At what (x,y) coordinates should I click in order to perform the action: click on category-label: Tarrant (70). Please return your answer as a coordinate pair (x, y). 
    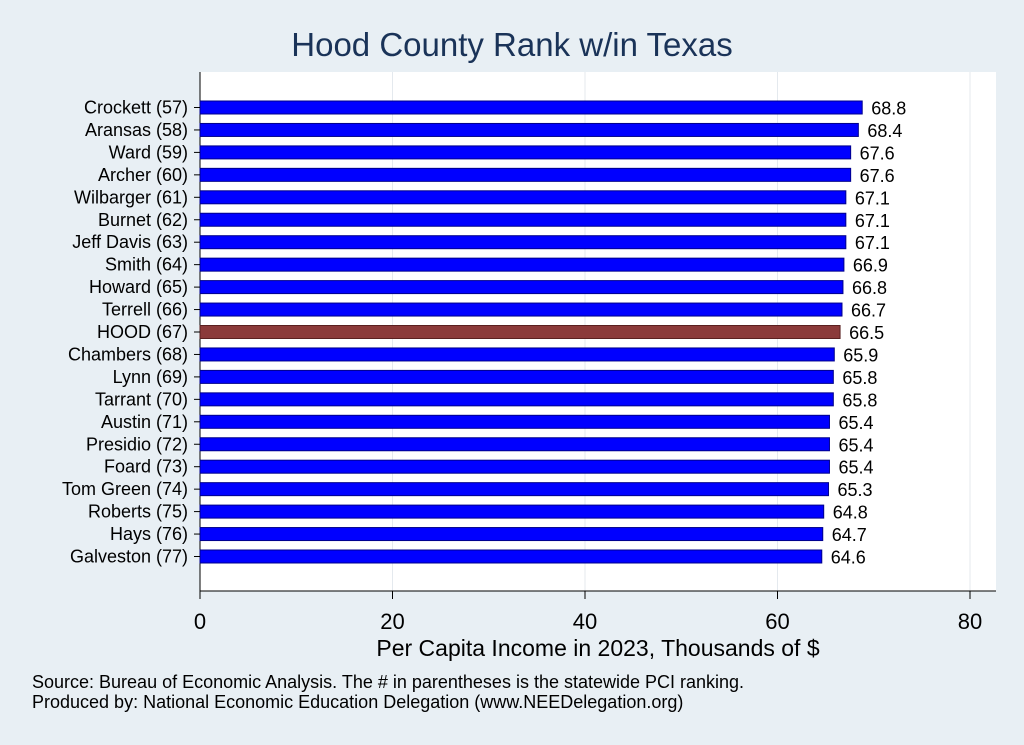
    Looking at the image, I should click on (141, 399).